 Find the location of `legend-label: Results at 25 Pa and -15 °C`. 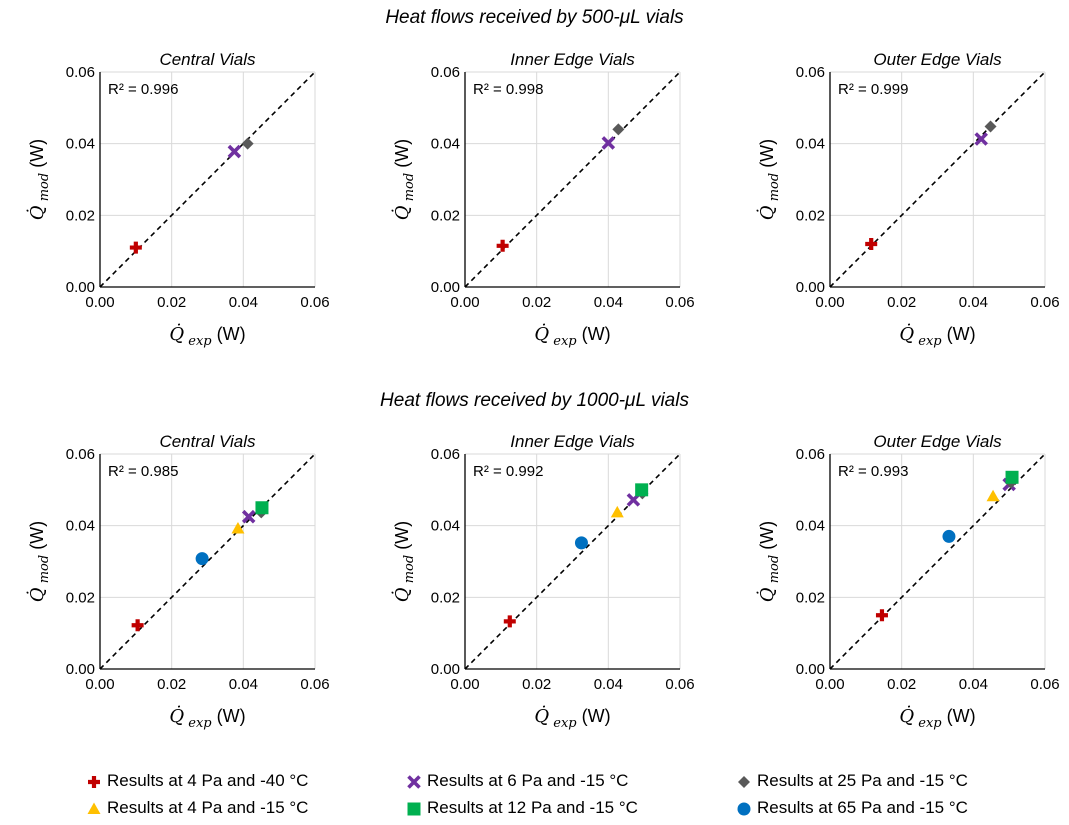

legend-label: Results at 25 Pa and -15 °C is located at coordinates (862, 780).